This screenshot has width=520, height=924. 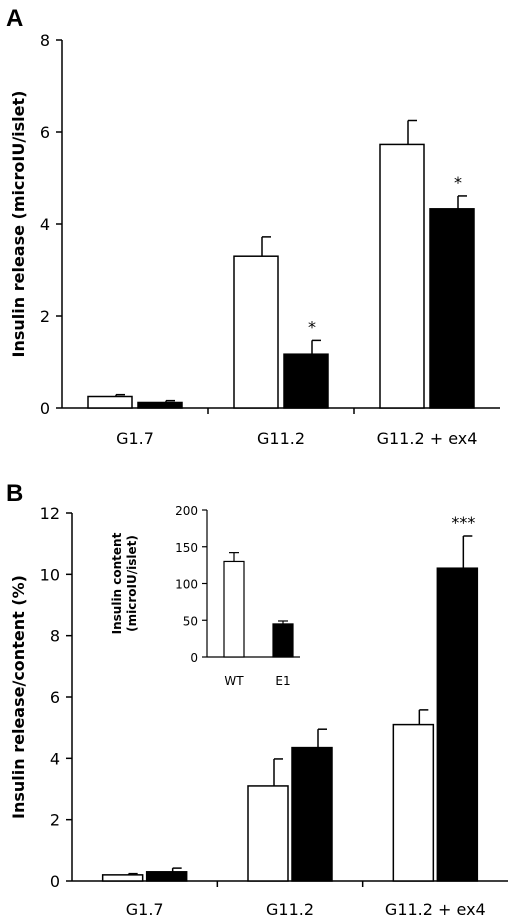 I want to click on inset-bar-open, so click(x=234, y=609).